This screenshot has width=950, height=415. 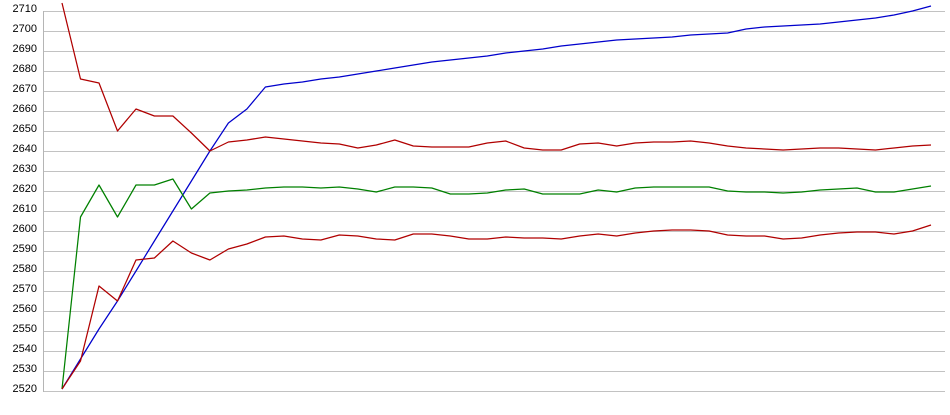 What do you see at coordinates (25, 89) in the screenshot?
I see `y-axis-tick-label: 2670` at bounding box center [25, 89].